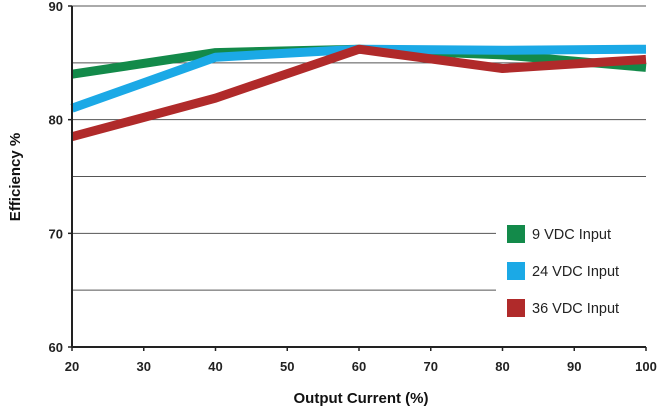 The height and width of the screenshot is (410, 661). I want to click on y-tick-label: 80, so click(56, 120).